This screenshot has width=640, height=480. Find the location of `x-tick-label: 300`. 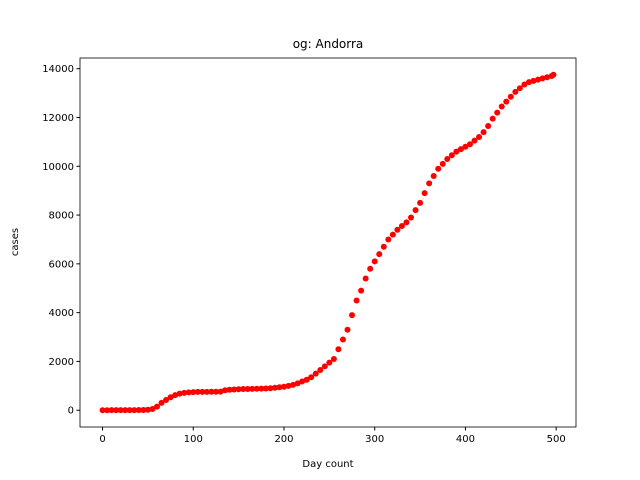

x-tick-label: 300 is located at coordinates (374, 439).